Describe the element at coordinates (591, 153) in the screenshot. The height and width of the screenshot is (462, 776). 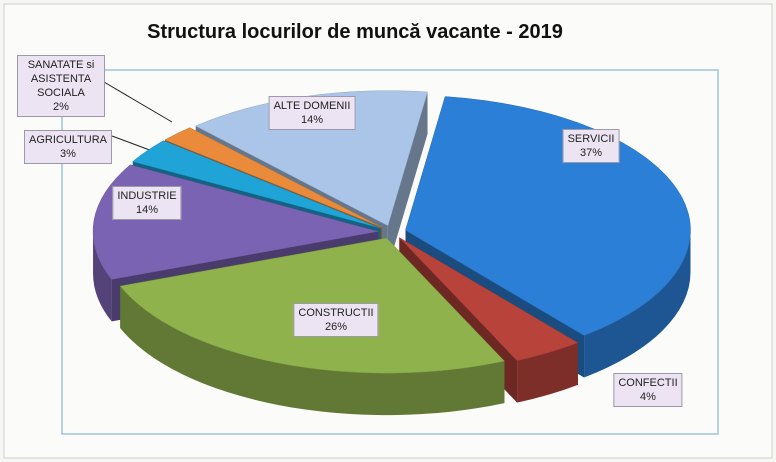
I see `label-value: 37%` at that location.